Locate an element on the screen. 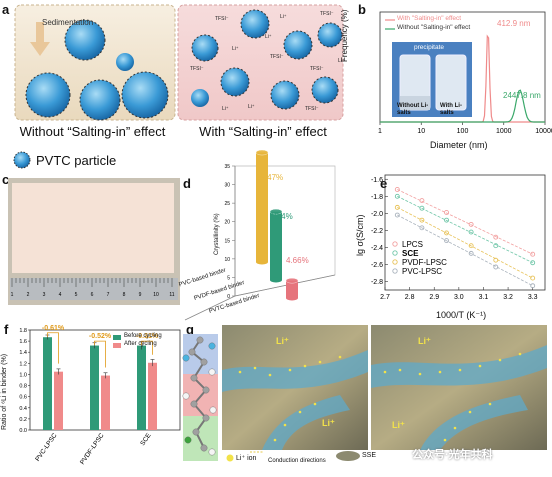  e-xtick-label: 2.7 is located at coordinates (385, 297).